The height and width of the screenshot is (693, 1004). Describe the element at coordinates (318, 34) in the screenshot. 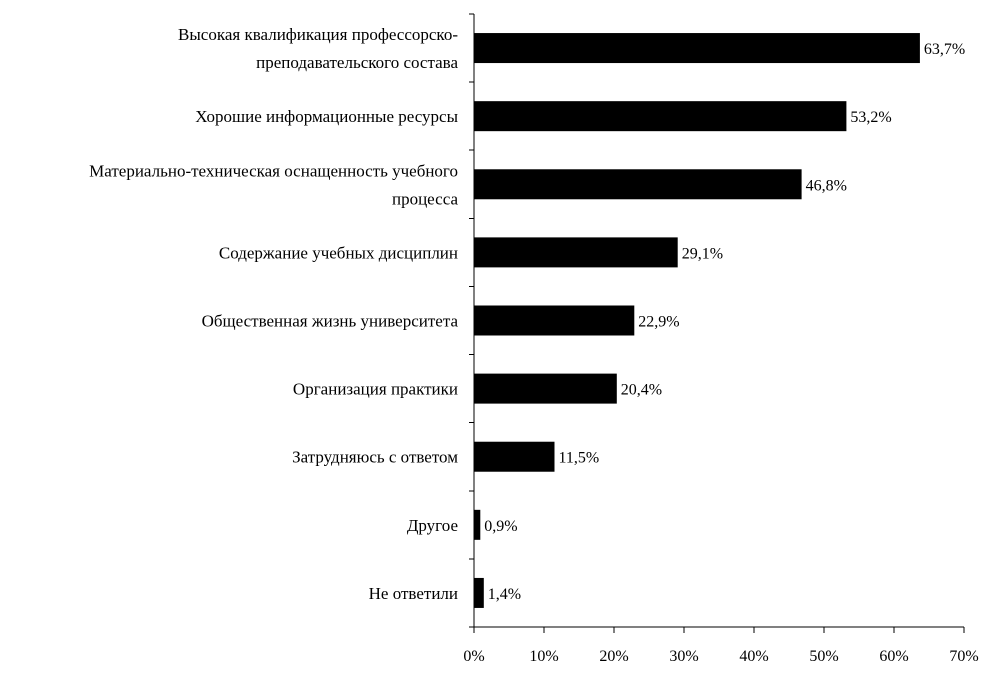

I see `category-label-1-line-1: Высокая квалификация профессорско-` at that location.